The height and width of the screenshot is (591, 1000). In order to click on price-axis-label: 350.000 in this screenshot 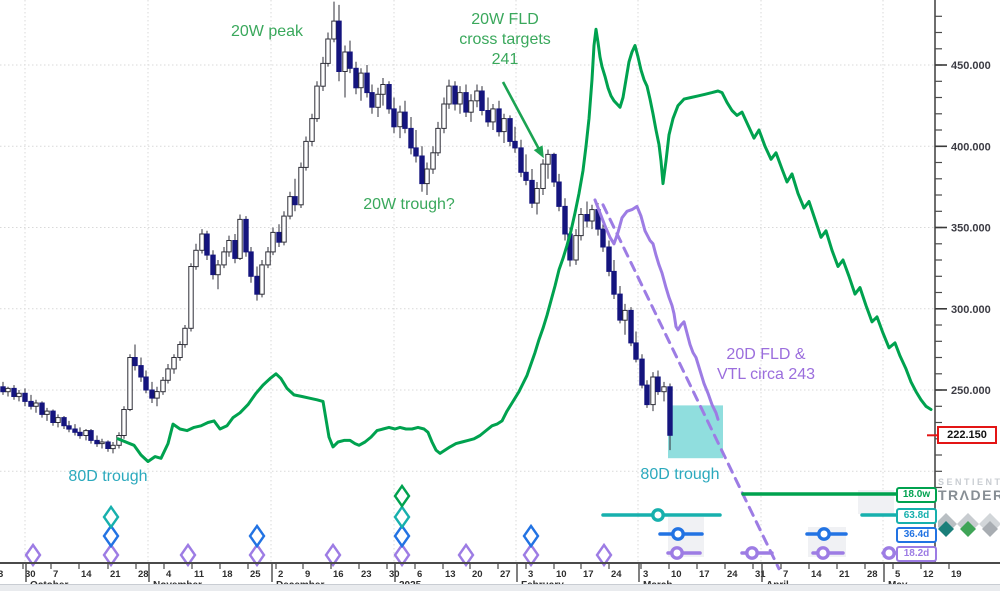, I will do `click(971, 229)`.